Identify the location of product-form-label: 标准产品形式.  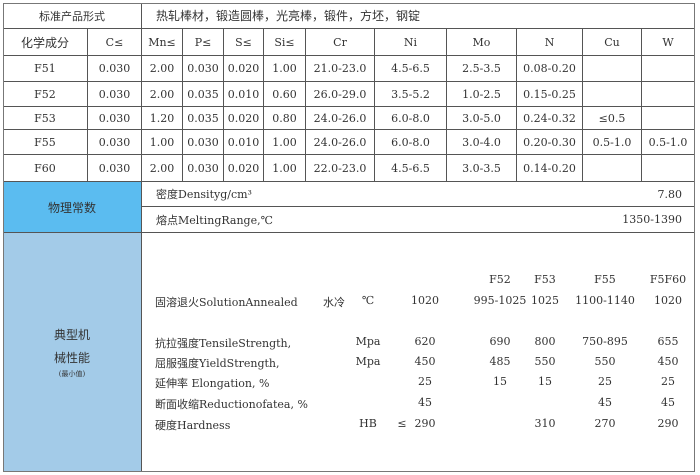
(72, 16).